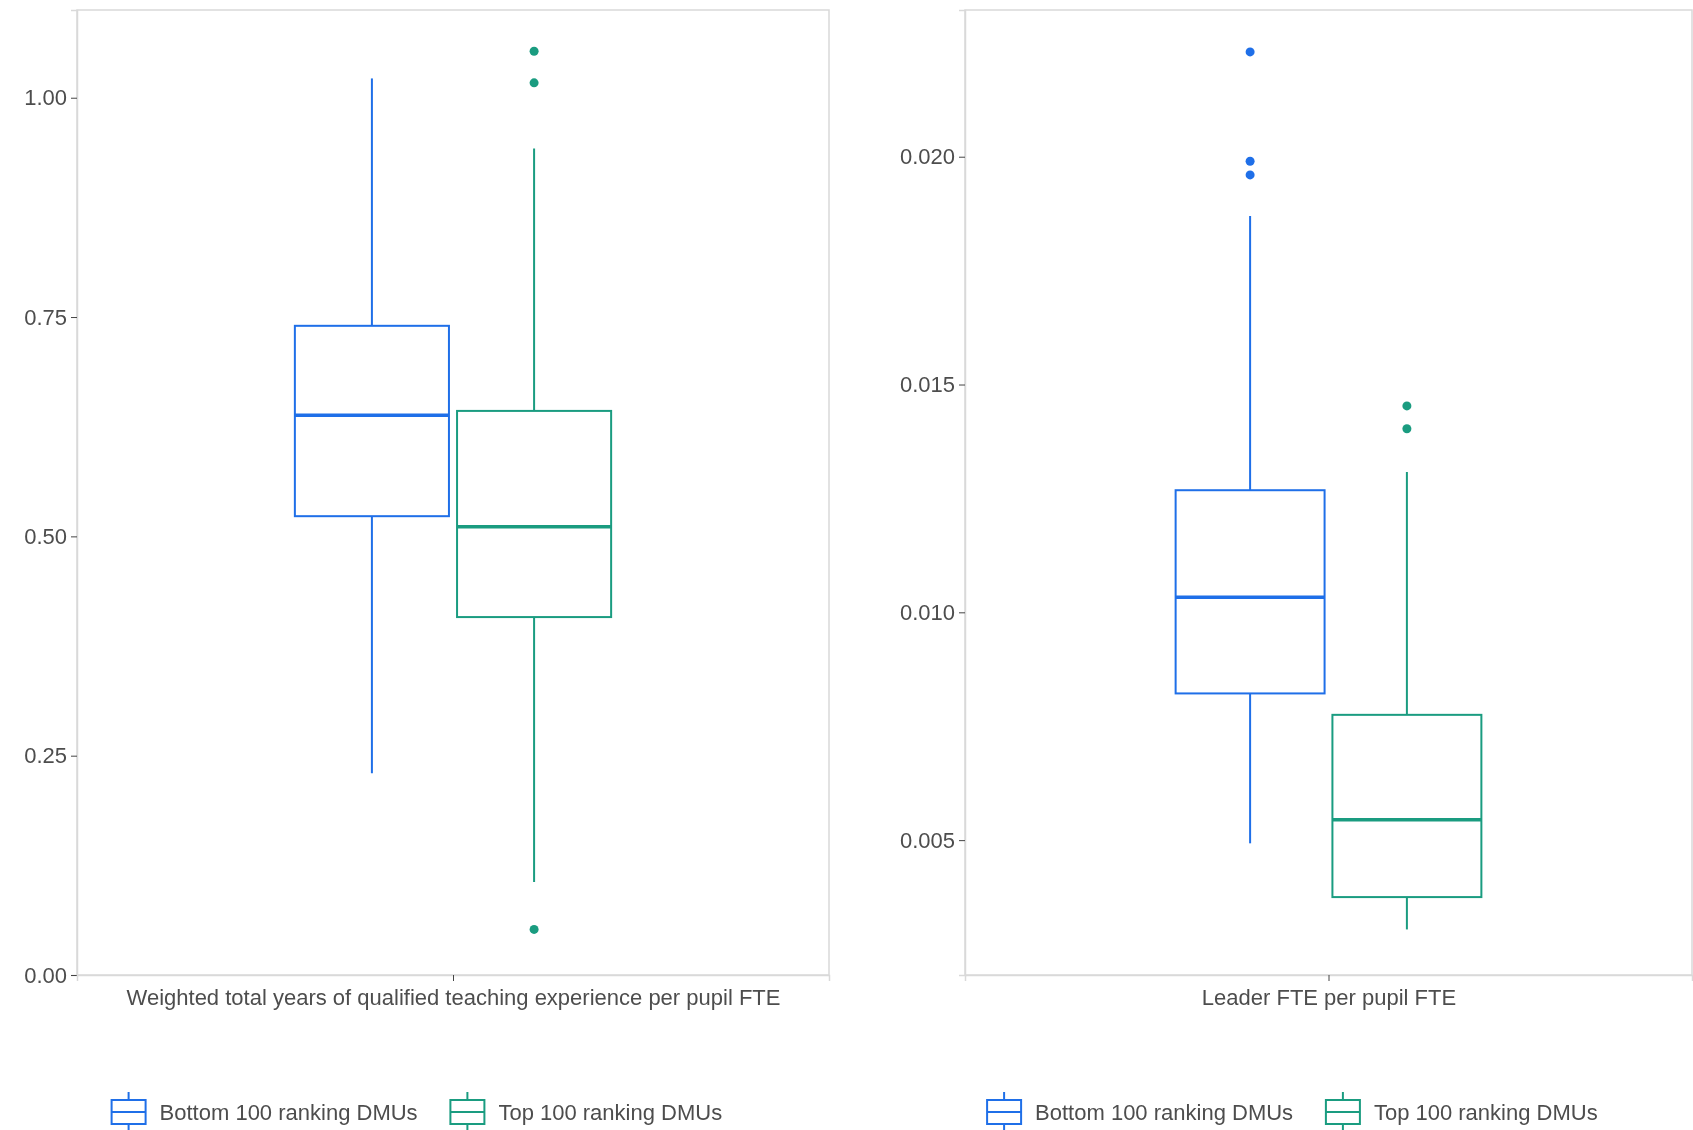  Describe the element at coordinates (927, 157) in the screenshot. I see `y-tick-label: 0.020` at that location.